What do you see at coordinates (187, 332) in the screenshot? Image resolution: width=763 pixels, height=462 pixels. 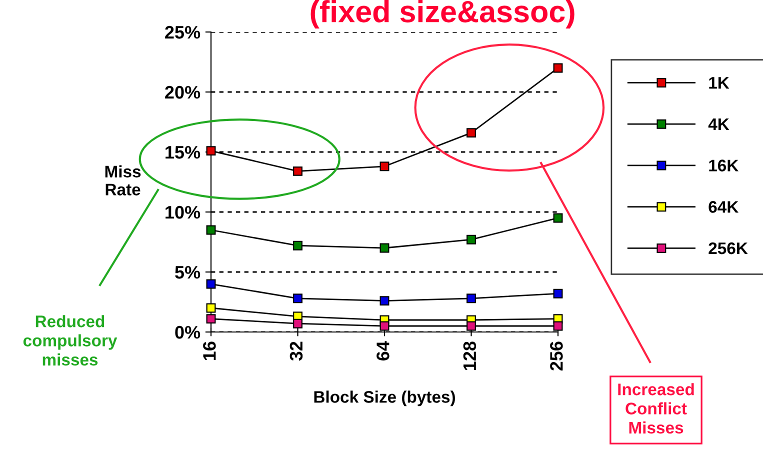 I see `y-tick-label: 0%` at bounding box center [187, 332].